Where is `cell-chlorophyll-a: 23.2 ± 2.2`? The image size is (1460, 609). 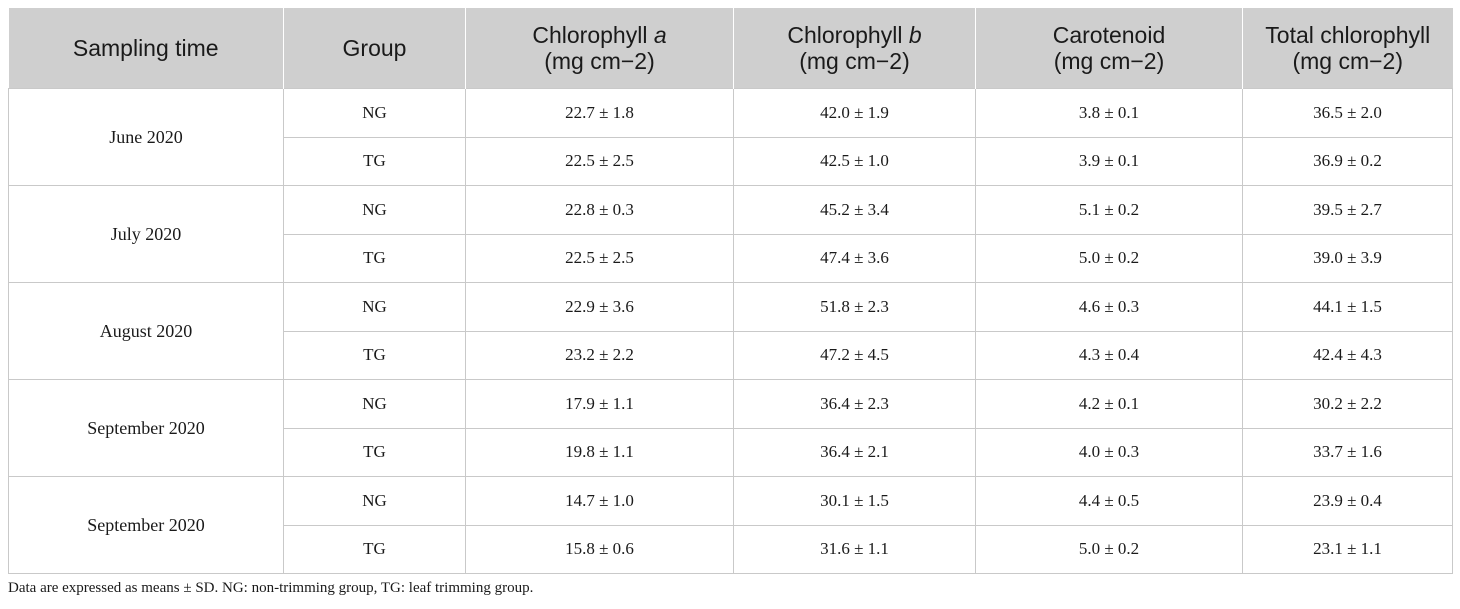 cell-chlorophyll-a: 23.2 ± 2.2 is located at coordinates (599, 355).